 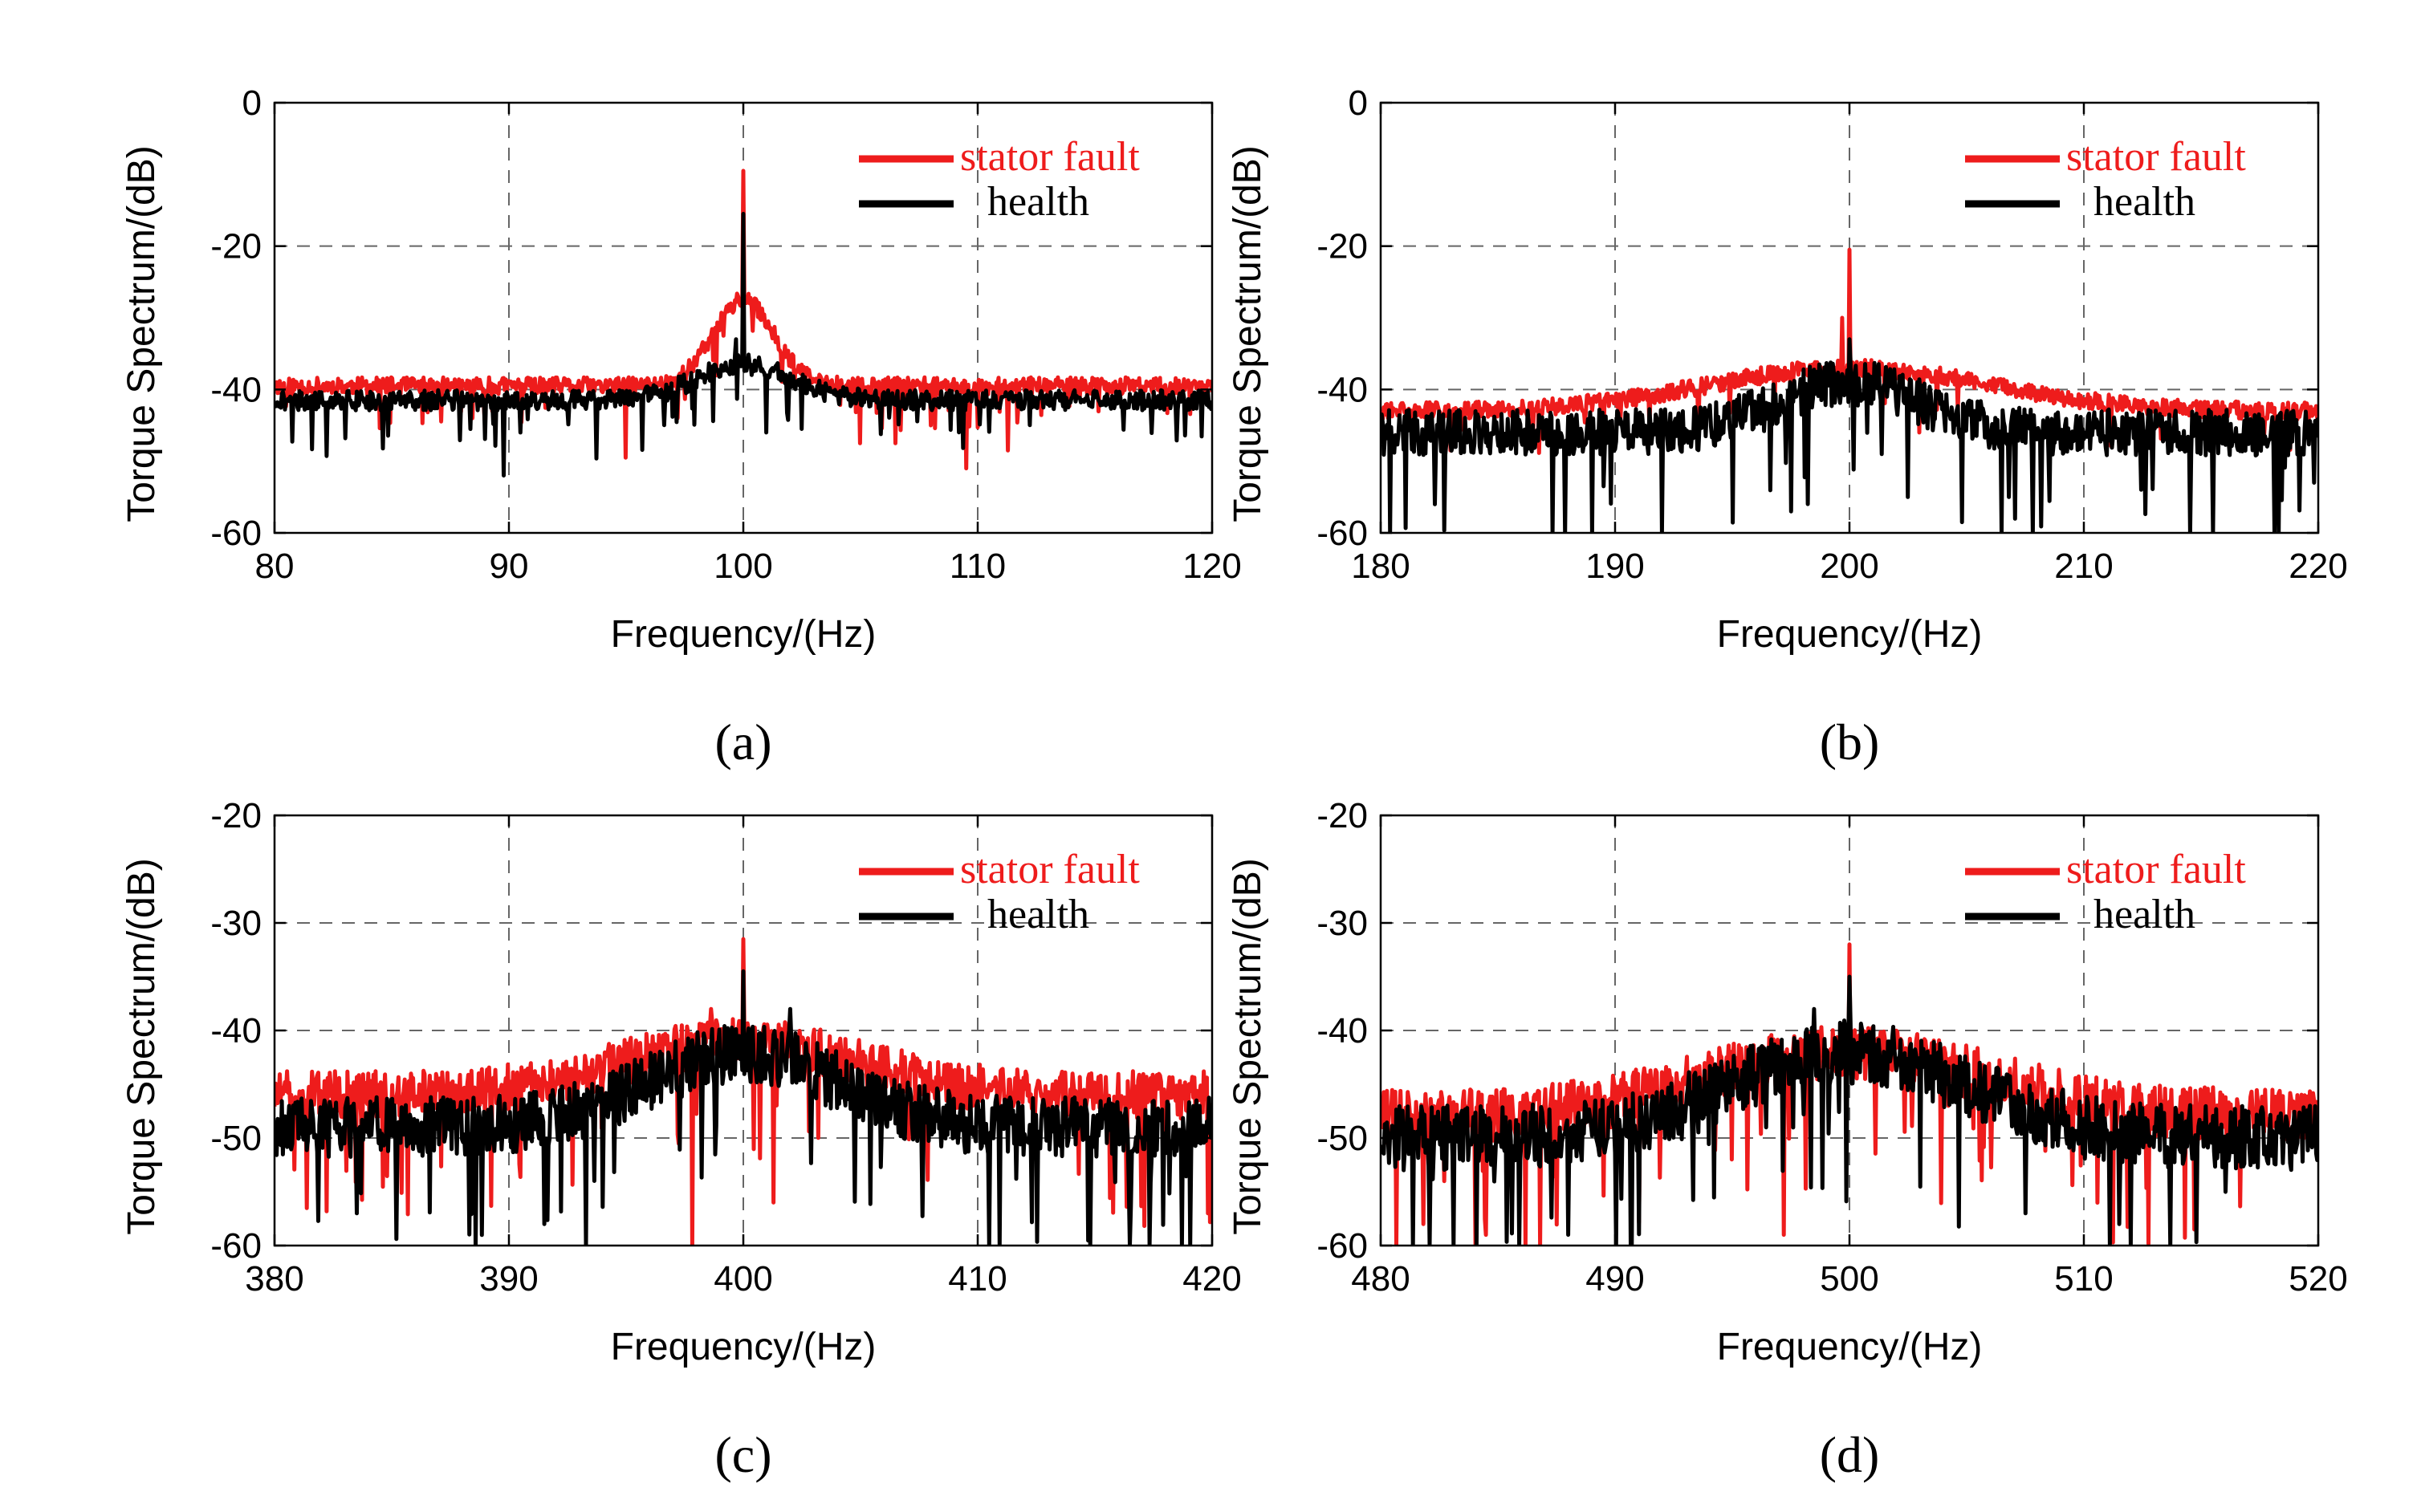 I want to click on x-tick-label: 420, so click(x=1211, y=1279).